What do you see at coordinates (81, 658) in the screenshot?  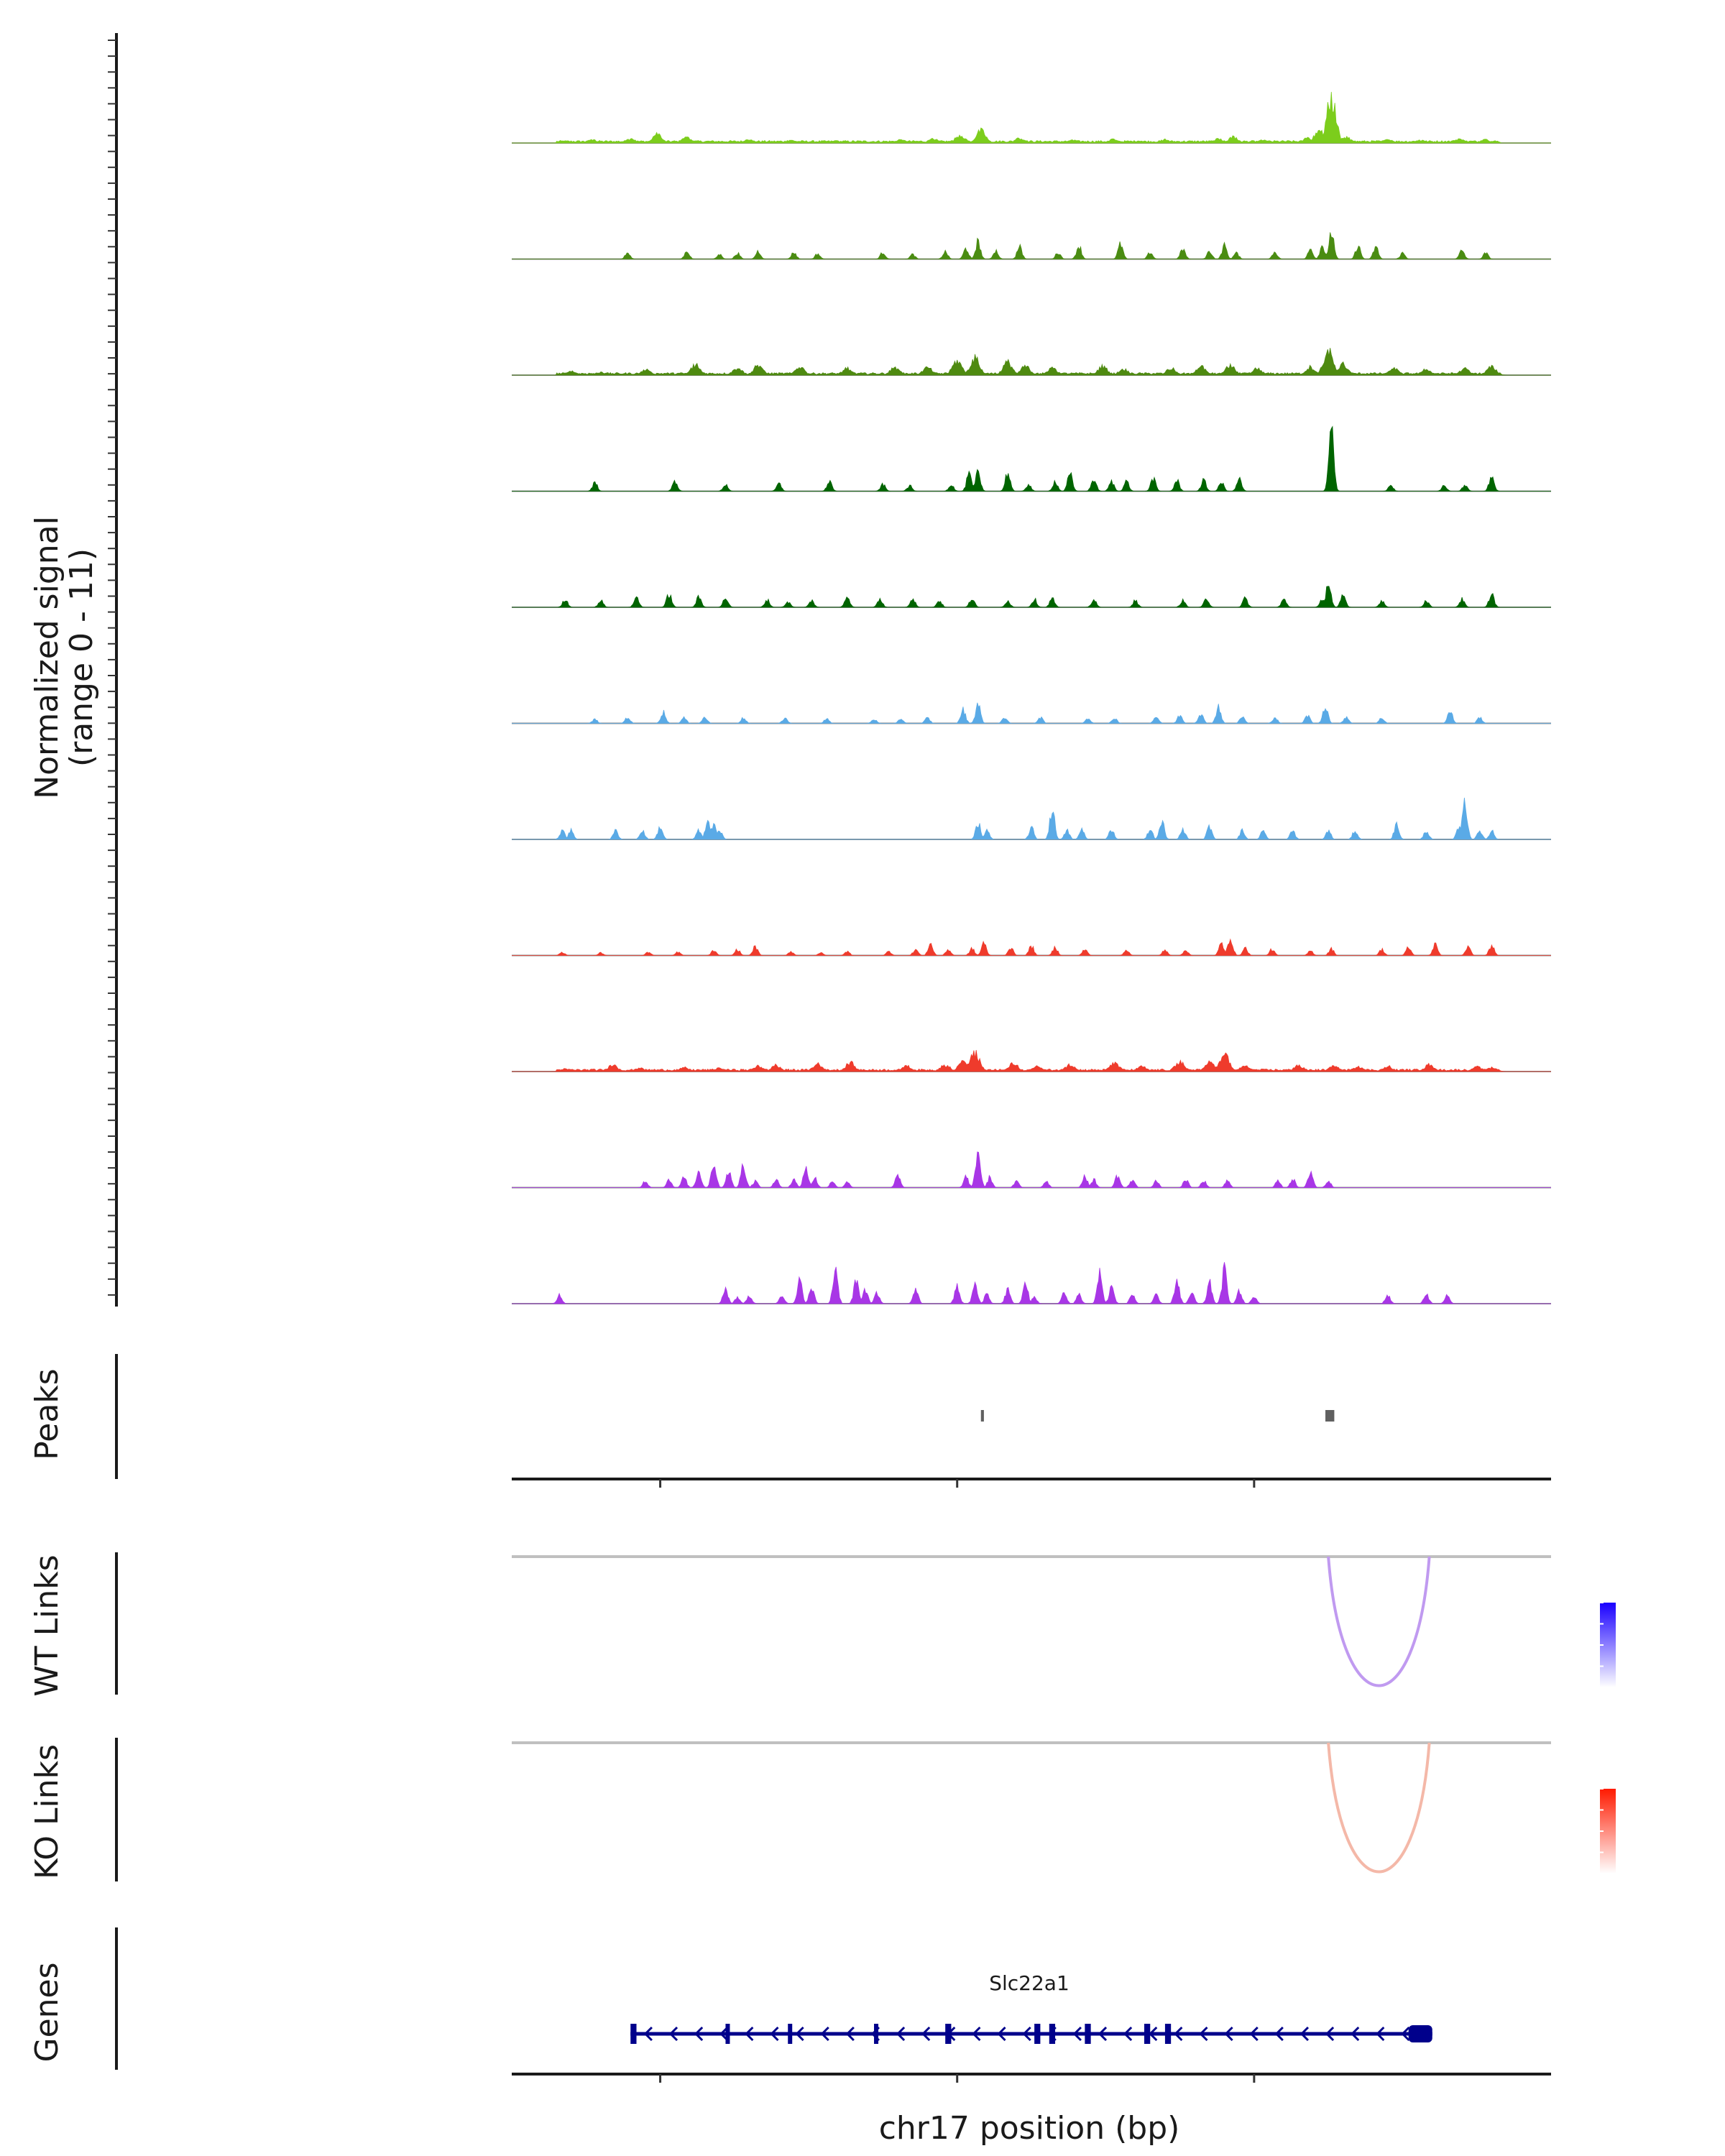 I see `signal-ylabel-line2: (range 0 - 11)` at bounding box center [81, 658].